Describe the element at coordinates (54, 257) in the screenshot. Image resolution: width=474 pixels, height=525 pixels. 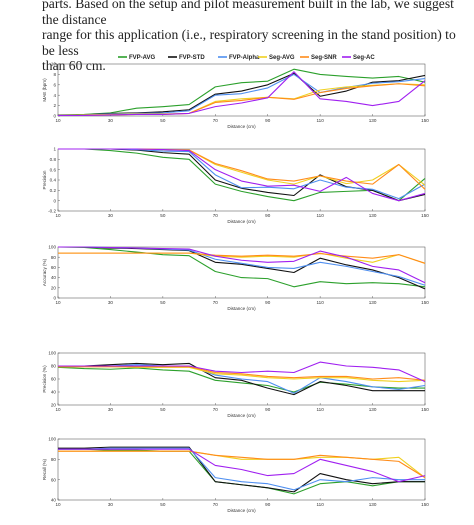
I see `y-tick-label: 80` at that location.